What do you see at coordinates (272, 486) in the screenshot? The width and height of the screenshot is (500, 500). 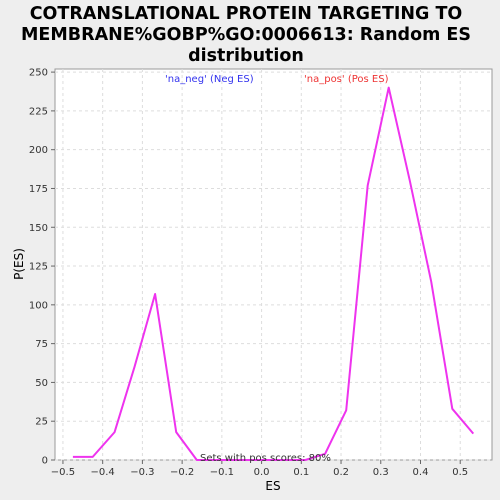 I see `x-axis-label: ES` at bounding box center [272, 486].